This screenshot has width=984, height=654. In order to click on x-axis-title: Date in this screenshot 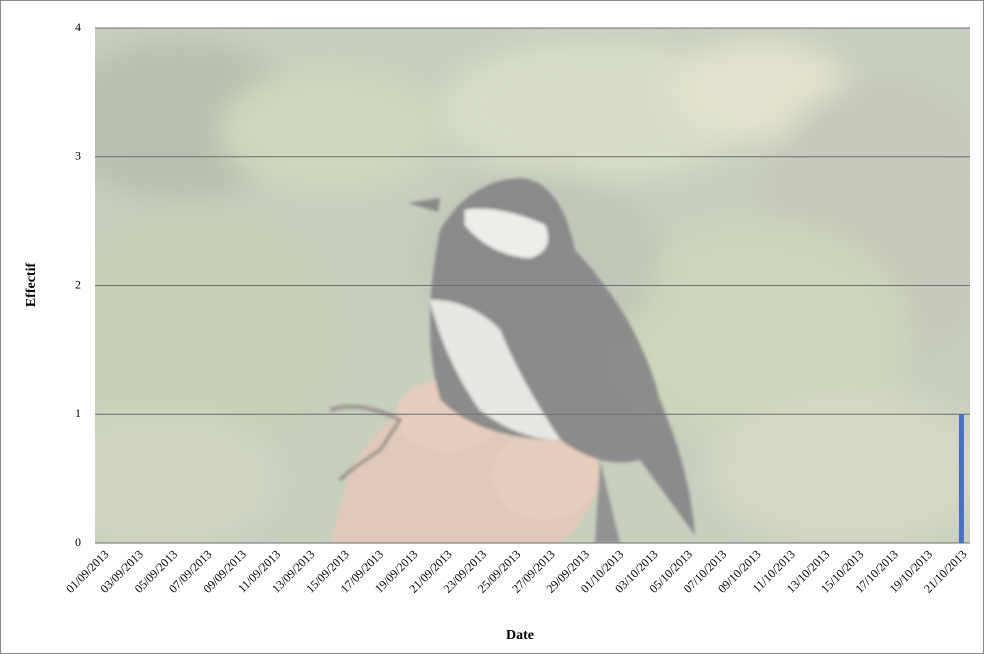, I will do `click(520, 635)`.